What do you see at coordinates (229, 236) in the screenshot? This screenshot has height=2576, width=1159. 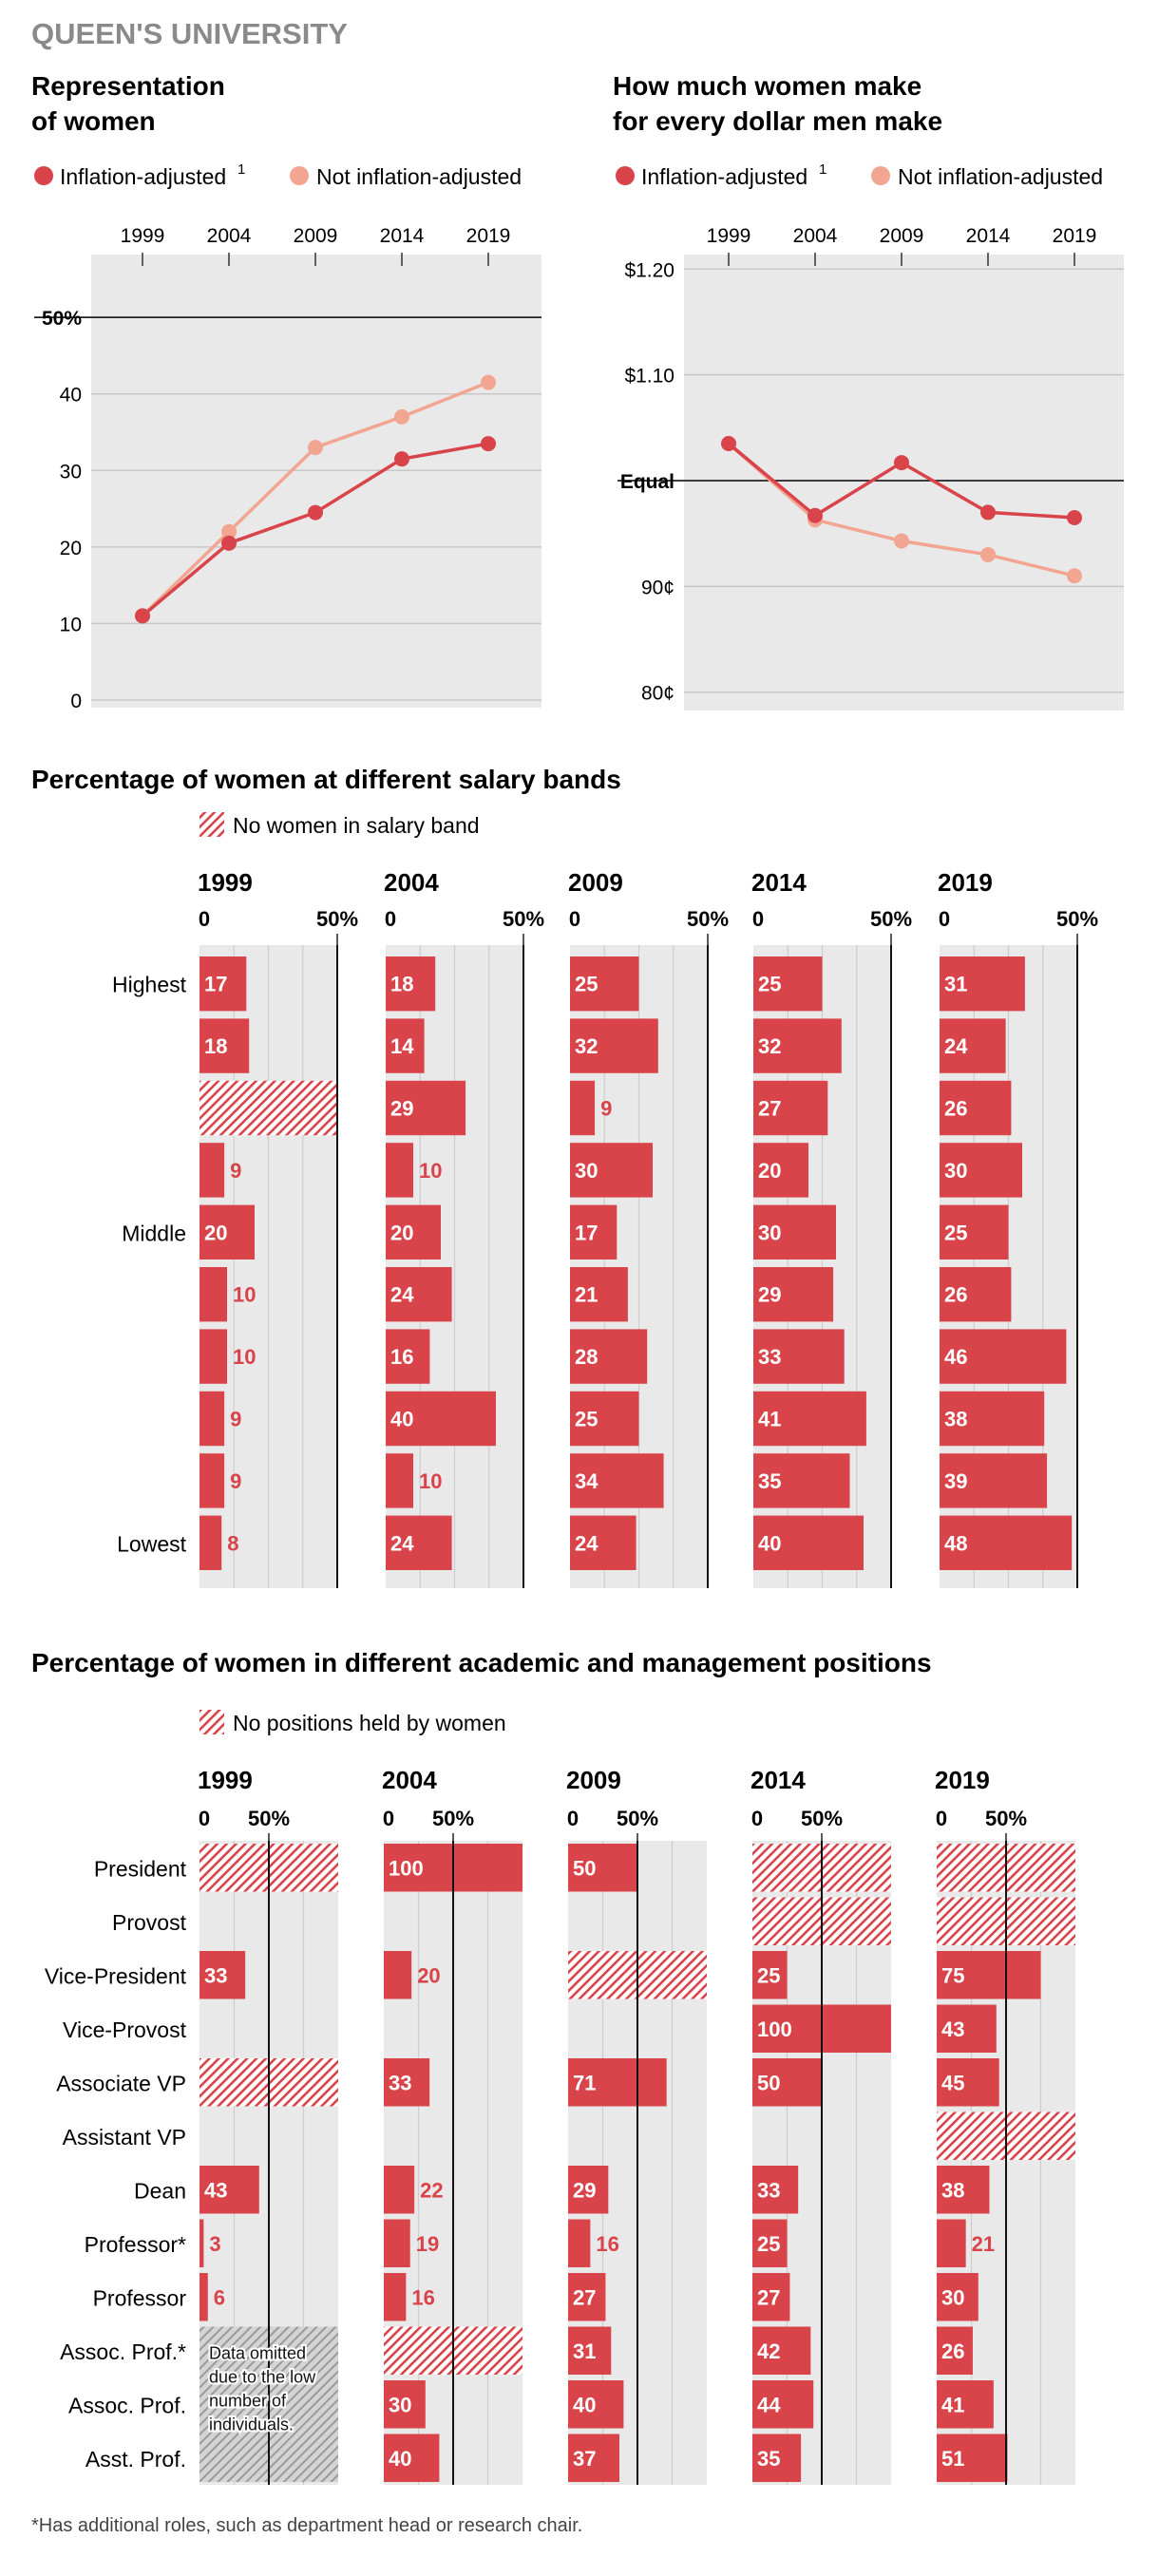 I see `x-tick-label: 2004` at bounding box center [229, 236].